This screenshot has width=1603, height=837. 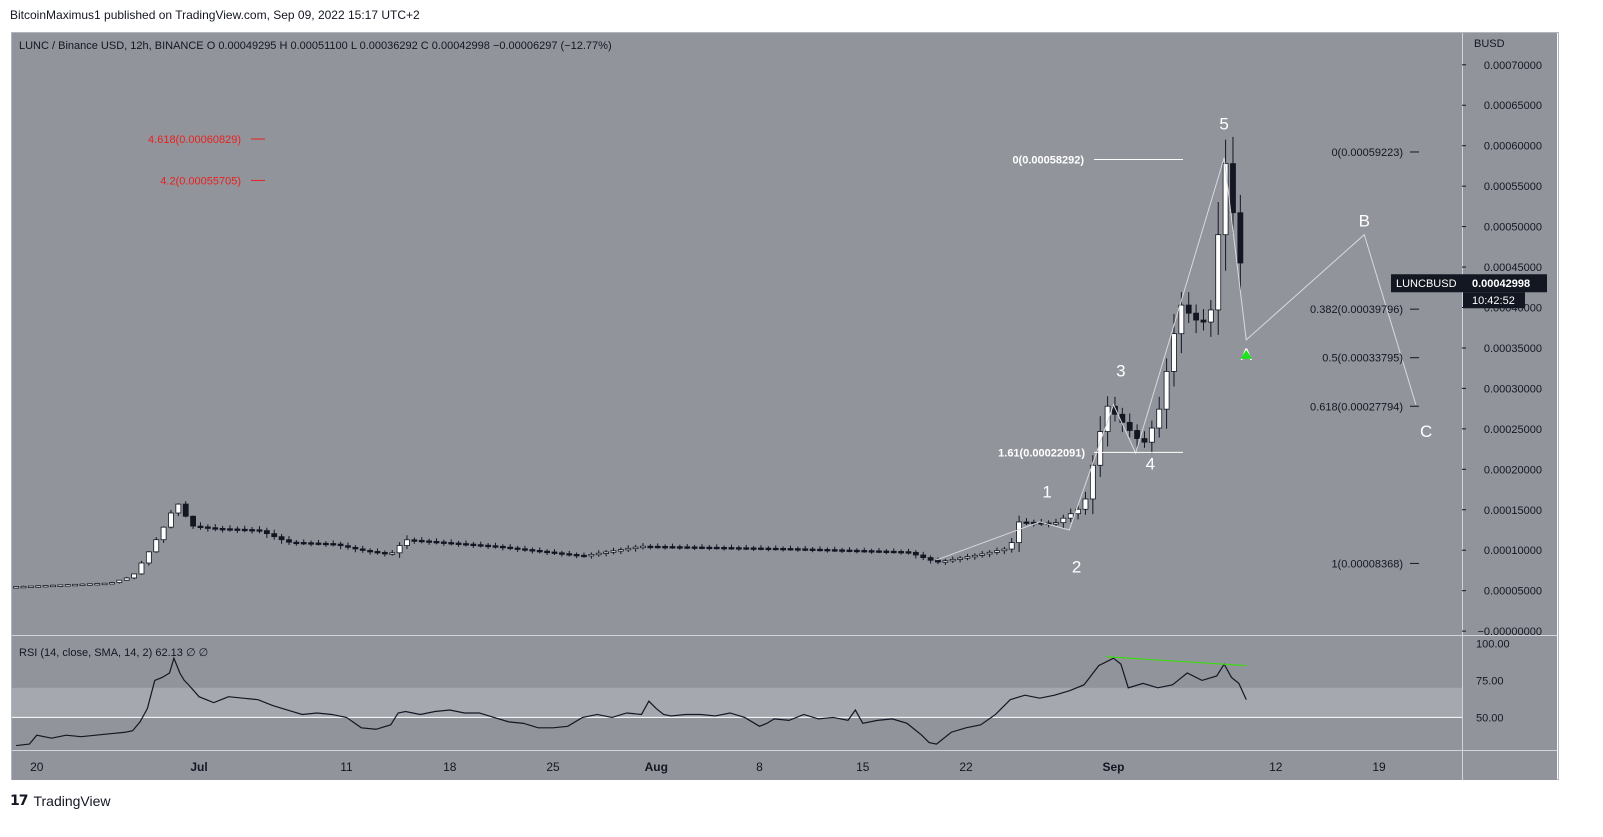 I want to click on rsi-tick-label: 75.00, so click(x=1490, y=681).